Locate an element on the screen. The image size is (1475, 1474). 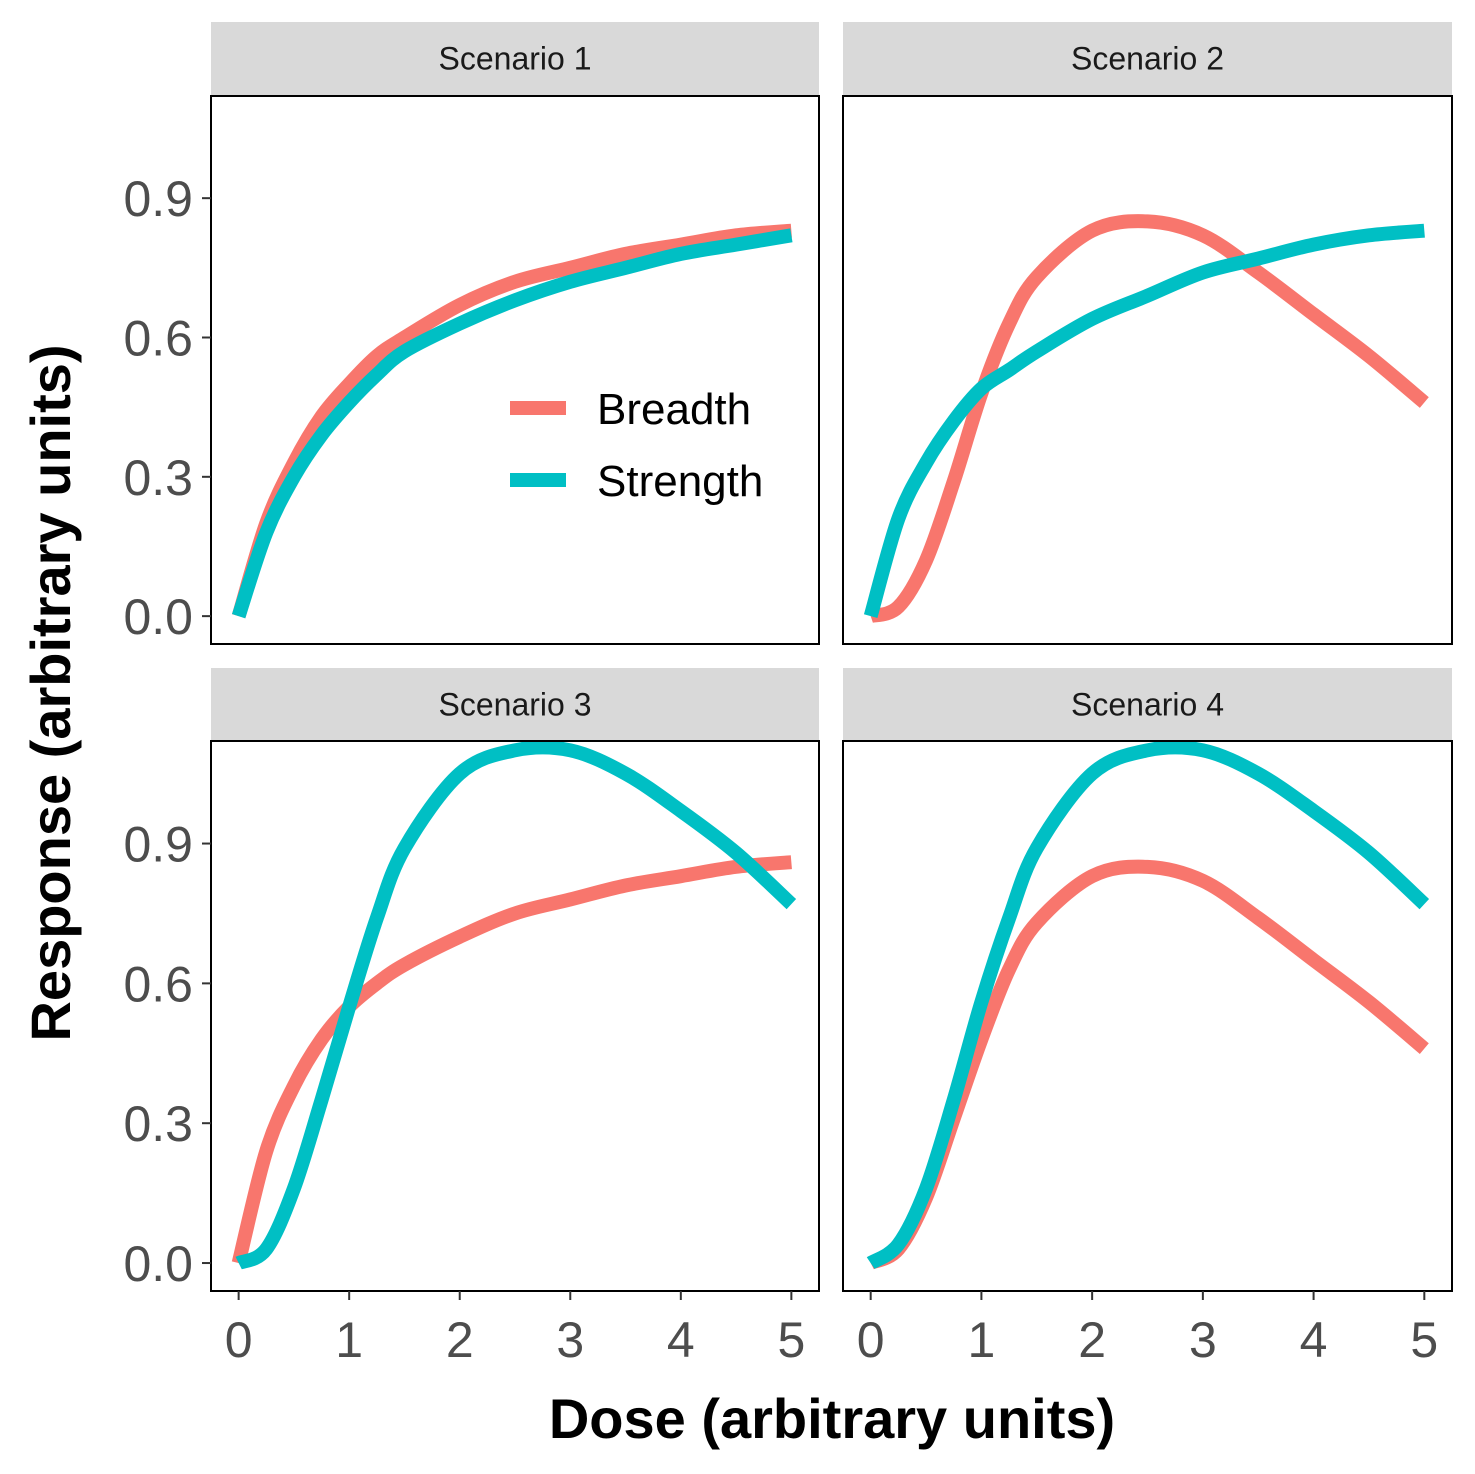
panel-title: Scenario 1 is located at coordinates (515, 59).